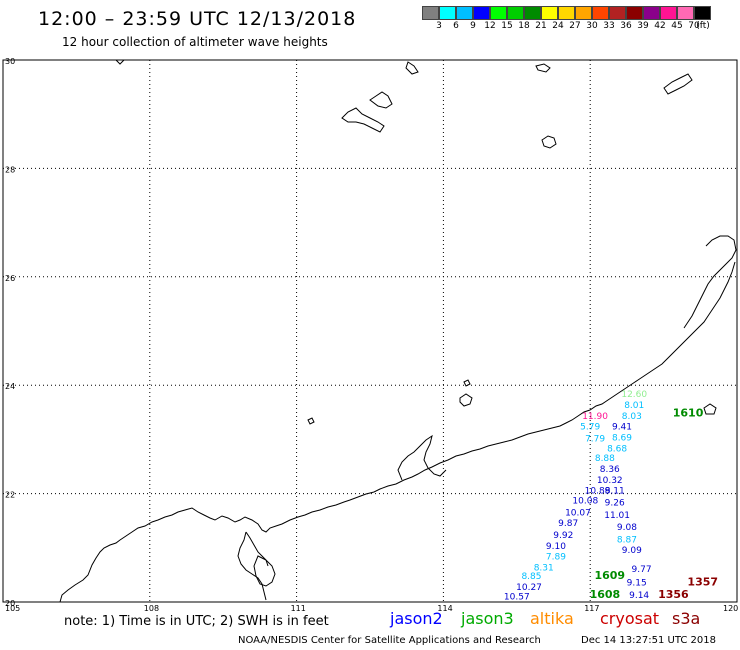  Describe the element at coordinates (507, 26) in the screenshot. I see `colorbar-tick-label: 15` at that location.